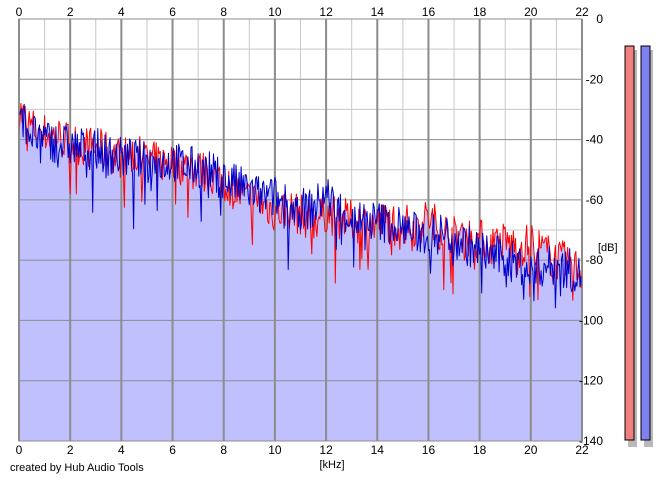 This screenshot has width=664, height=481. Describe the element at coordinates (429, 12) in the screenshot. I see `x-tick-label-top: 16` at that location.